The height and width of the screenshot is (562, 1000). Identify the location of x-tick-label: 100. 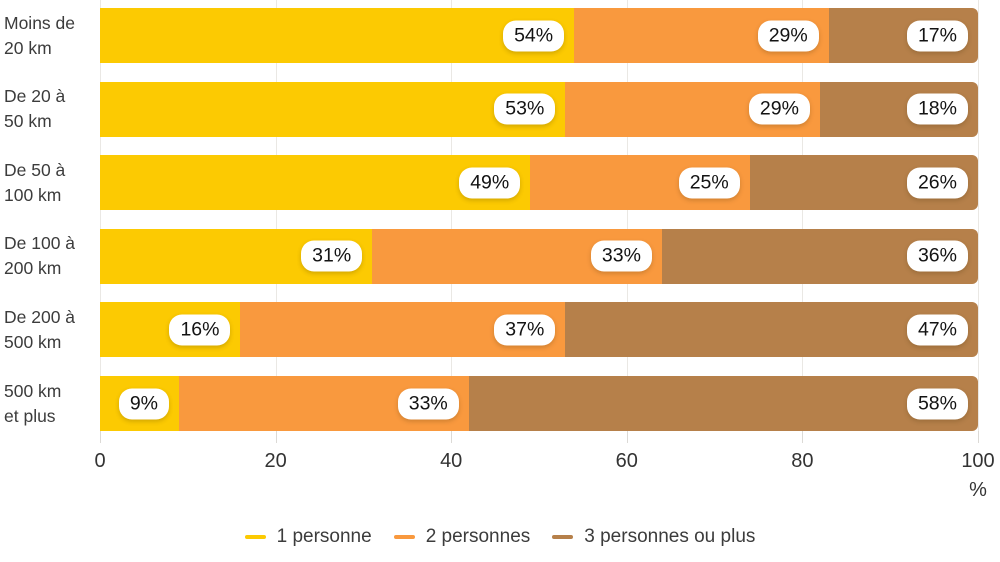
(978, 461).